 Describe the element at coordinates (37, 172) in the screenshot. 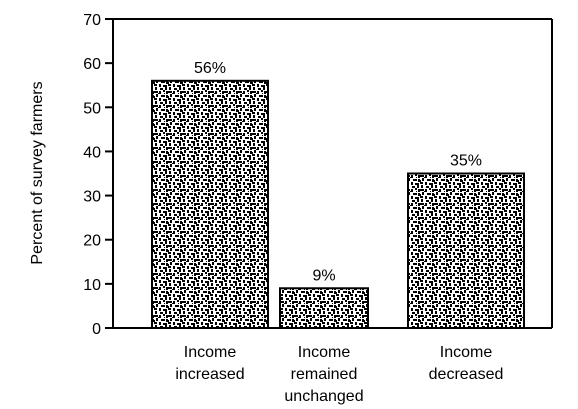

I see `y-axis-title: Percent of survey farmers` at that location.